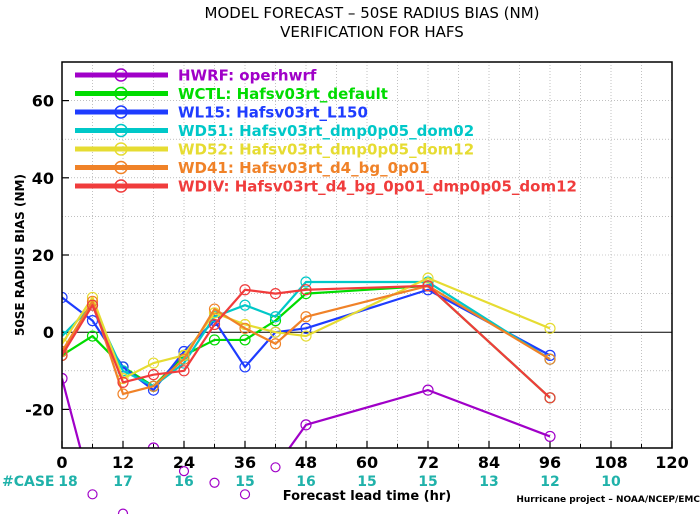  What do you see at coordinates (245, 462) in the screenshot?
I see `x-tick-label: 36` at bounding box center [245, 462].